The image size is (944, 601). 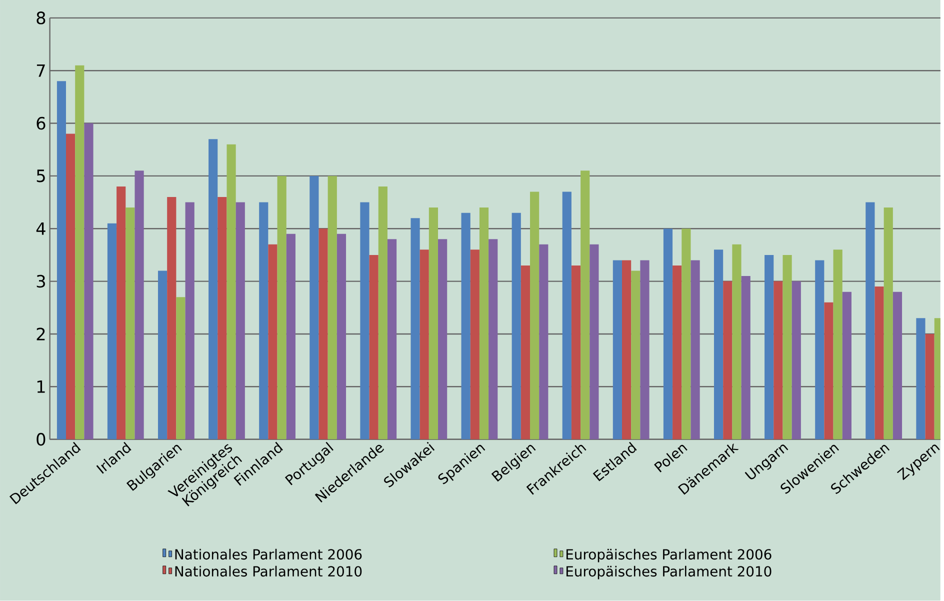 What do you see at coordinates (41, 228) in the screenshot?
I see `y-tick-label: 4` at bounding box center [41, 228].